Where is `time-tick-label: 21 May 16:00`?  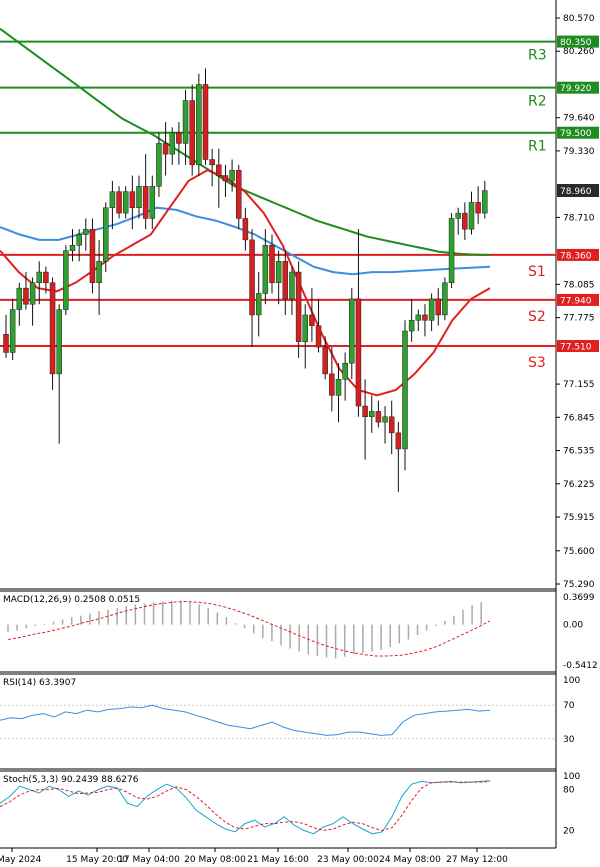 time-tick-label: 21 May 16:00 is located at coordinates (278, 860).